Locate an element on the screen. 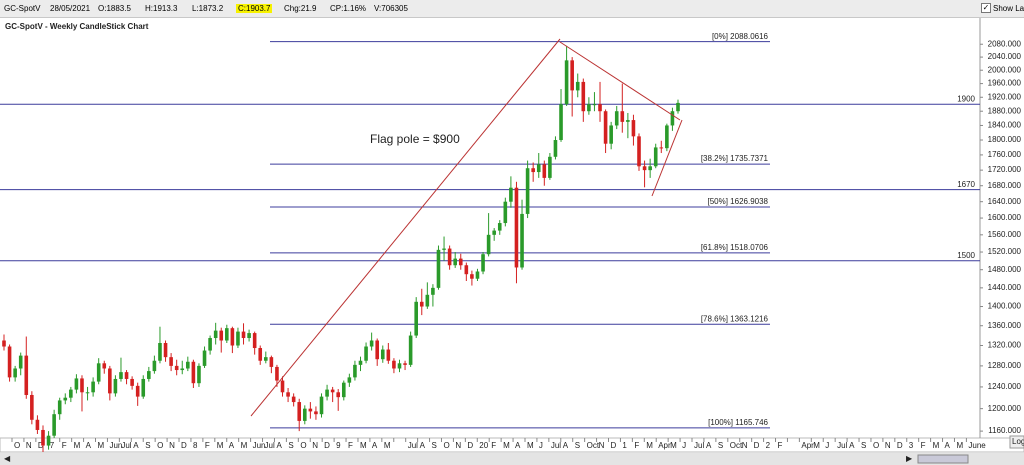 Image resolution: width=1024 pixels, height=465 pixels. level-label: 1900 is located at coordinates (966, 98).